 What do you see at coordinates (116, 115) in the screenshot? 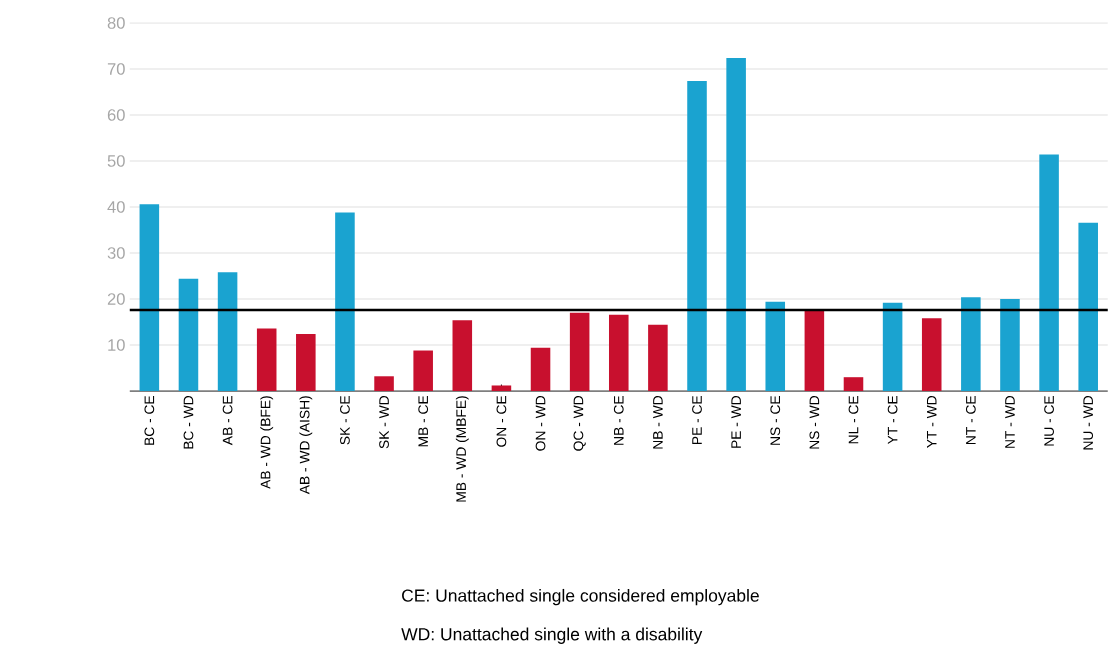
I see `y-tick-label: 60` at bounding box center [116, 115].